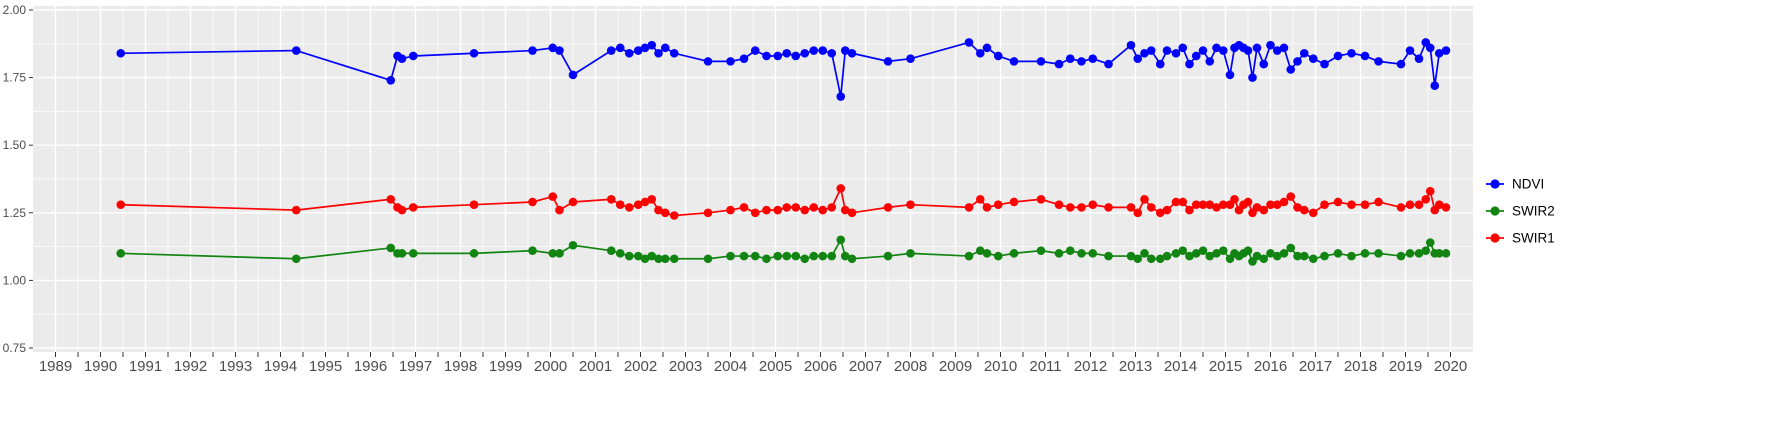 The height and width of the screenshot is (442, 1773). Describe the element at coordinates (775, 366) in the screenshot. I see `x-tick-label: 2005` at that location.